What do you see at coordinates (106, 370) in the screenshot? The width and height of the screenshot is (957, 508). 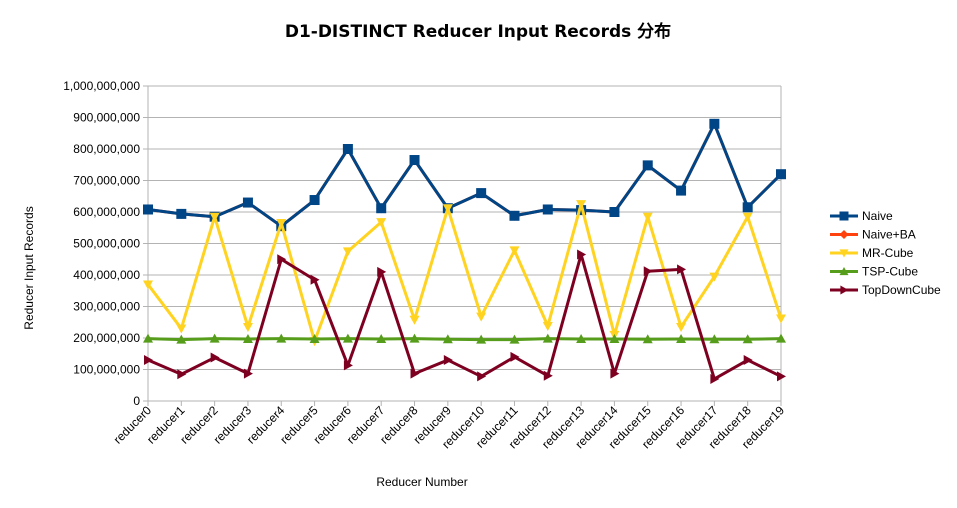 I see `y-tick-label: 100,000,000` at bounding box center [106, 370].